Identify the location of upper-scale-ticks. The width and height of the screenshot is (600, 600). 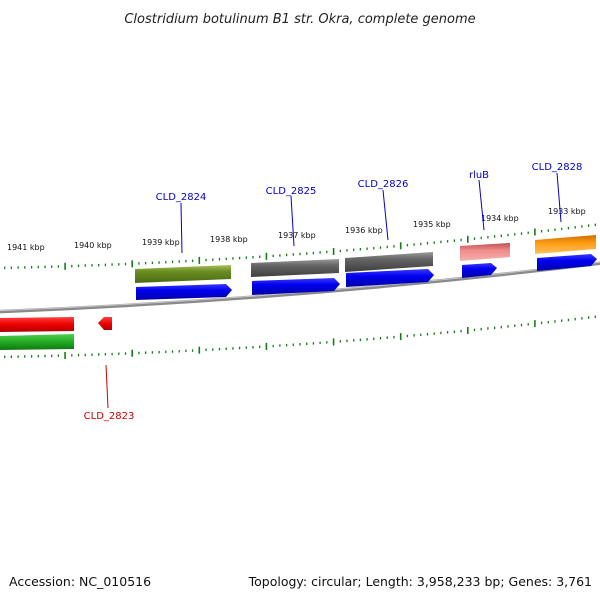
(300, 246).